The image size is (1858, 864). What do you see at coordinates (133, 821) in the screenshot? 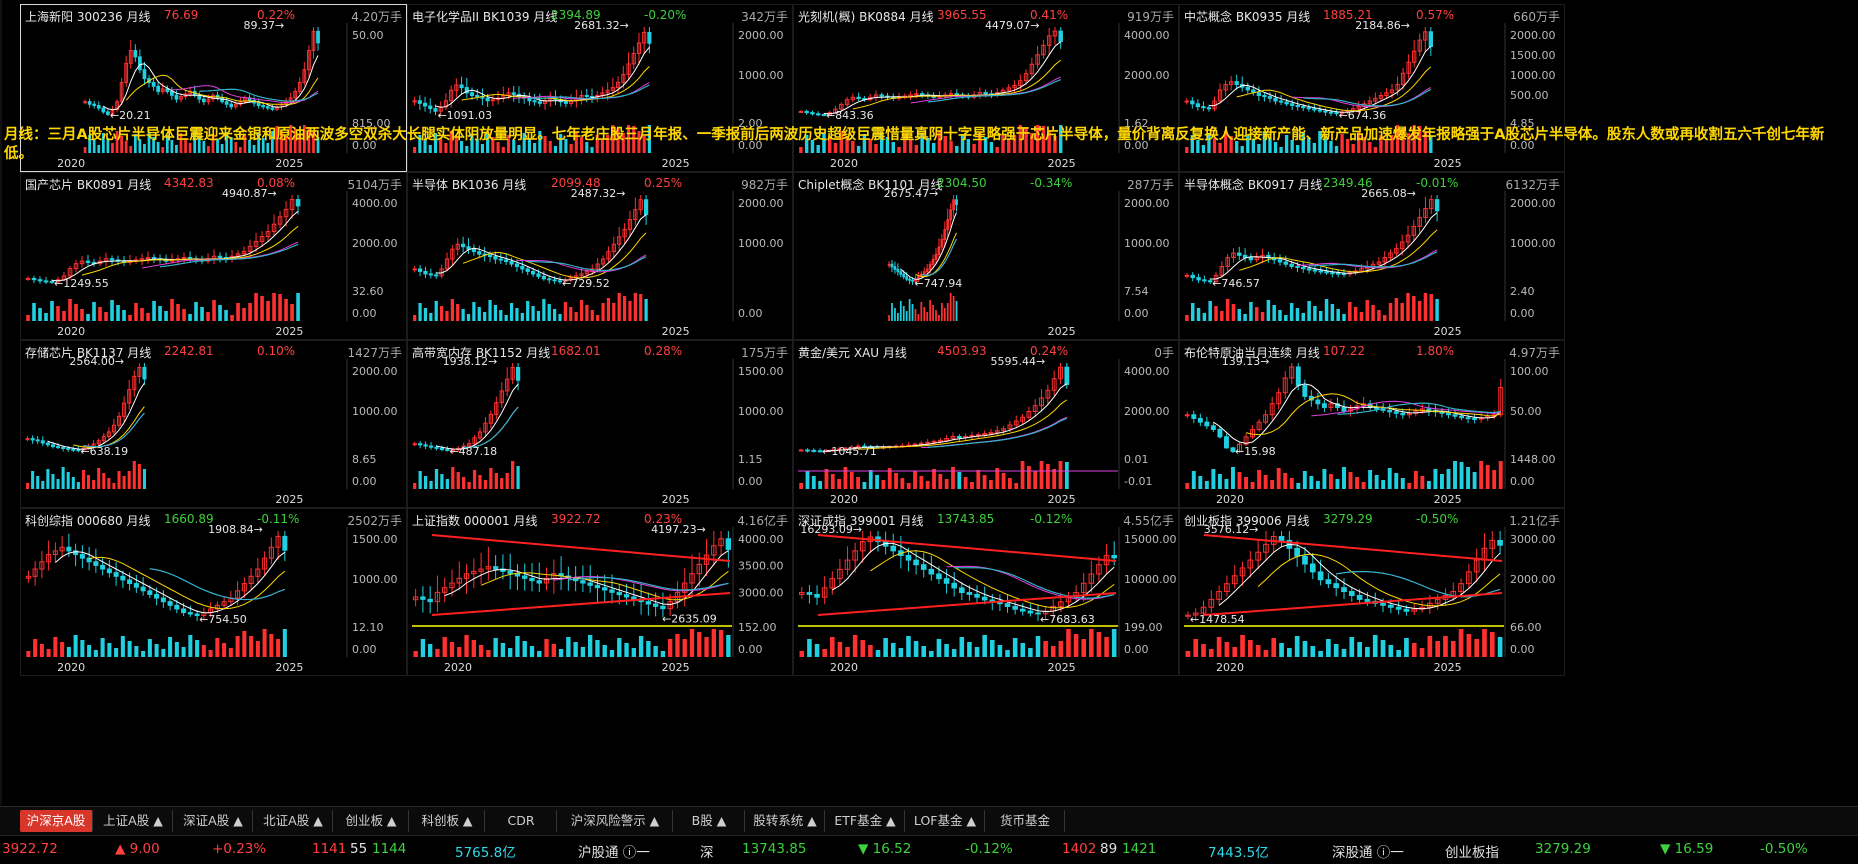
I see `tab-1: 上证A股 ▲` at bounding box center [133, 821].